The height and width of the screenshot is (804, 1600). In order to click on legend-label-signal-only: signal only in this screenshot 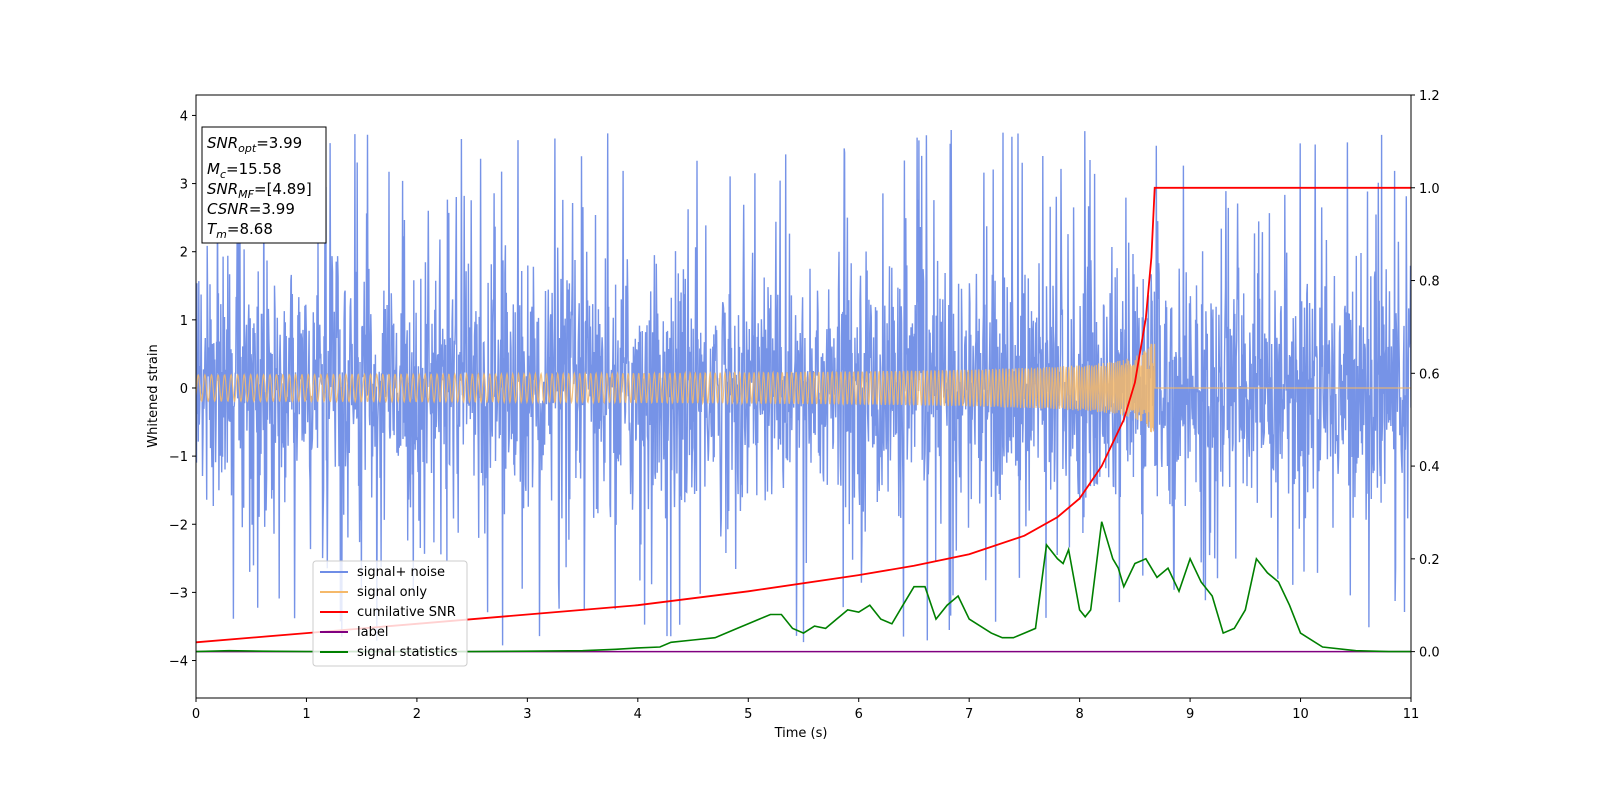, I will do `click(392, 592)`.